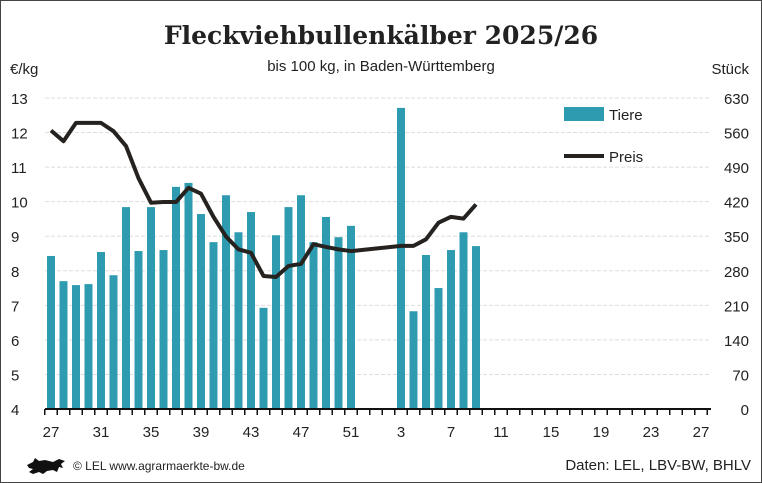 The width and height of the screenshot is (762, 483). I want to click on x-tick-label: 47, so click(301, 432).